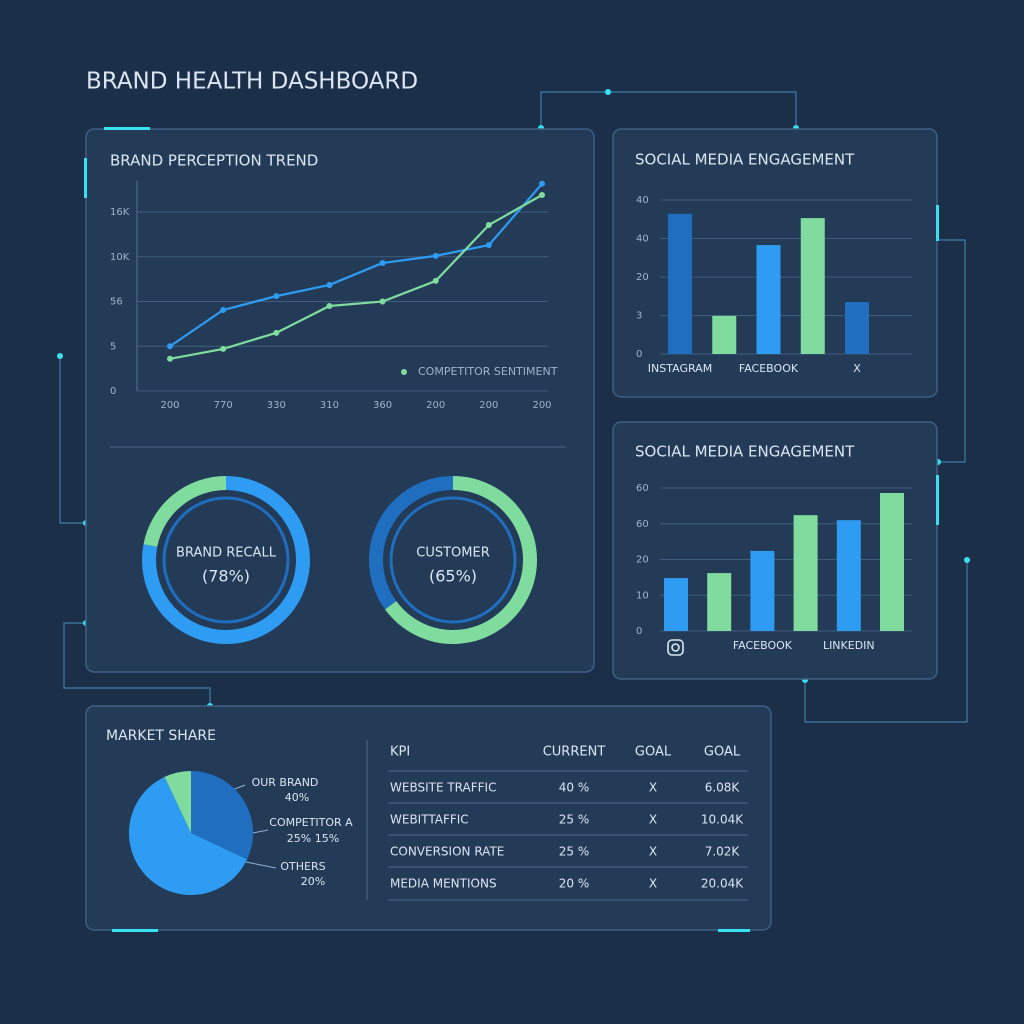 The height and width of the screenshot is (1024, 1024). I want to click on table-cell: 6.08K, so click(723, 788).